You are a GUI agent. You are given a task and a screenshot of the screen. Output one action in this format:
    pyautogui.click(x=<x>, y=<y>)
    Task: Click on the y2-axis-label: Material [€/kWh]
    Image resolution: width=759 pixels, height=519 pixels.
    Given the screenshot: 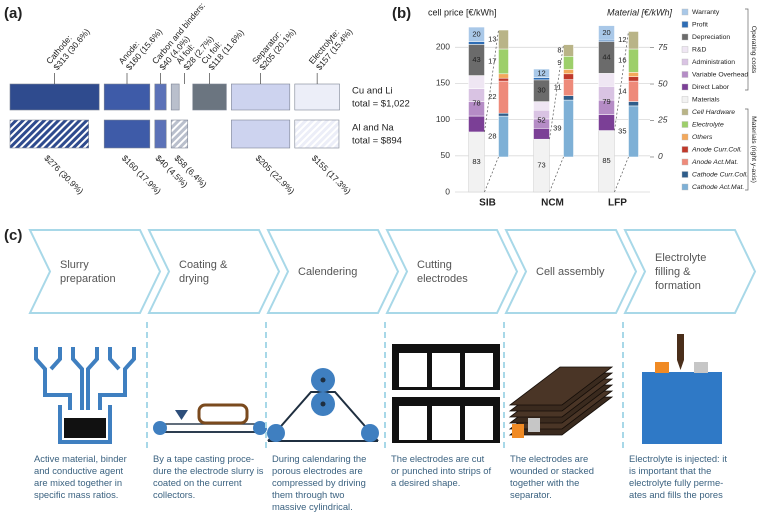 What is the action you would take?
    pyautogui.click(x=640, y=12)
    